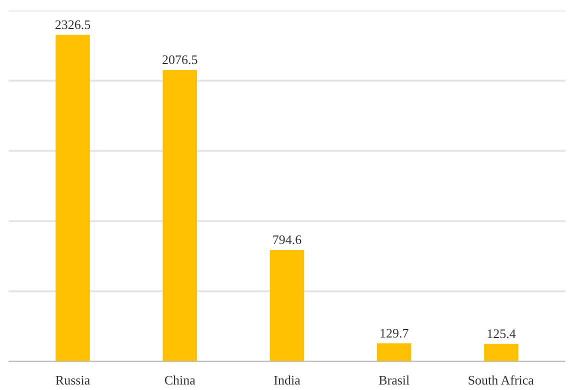 The width and height of the screenshot is (585, 390). Describe the element at coordinates (501, 380) in the screenshot. I see `x-tick-label: South Africa` at that location.